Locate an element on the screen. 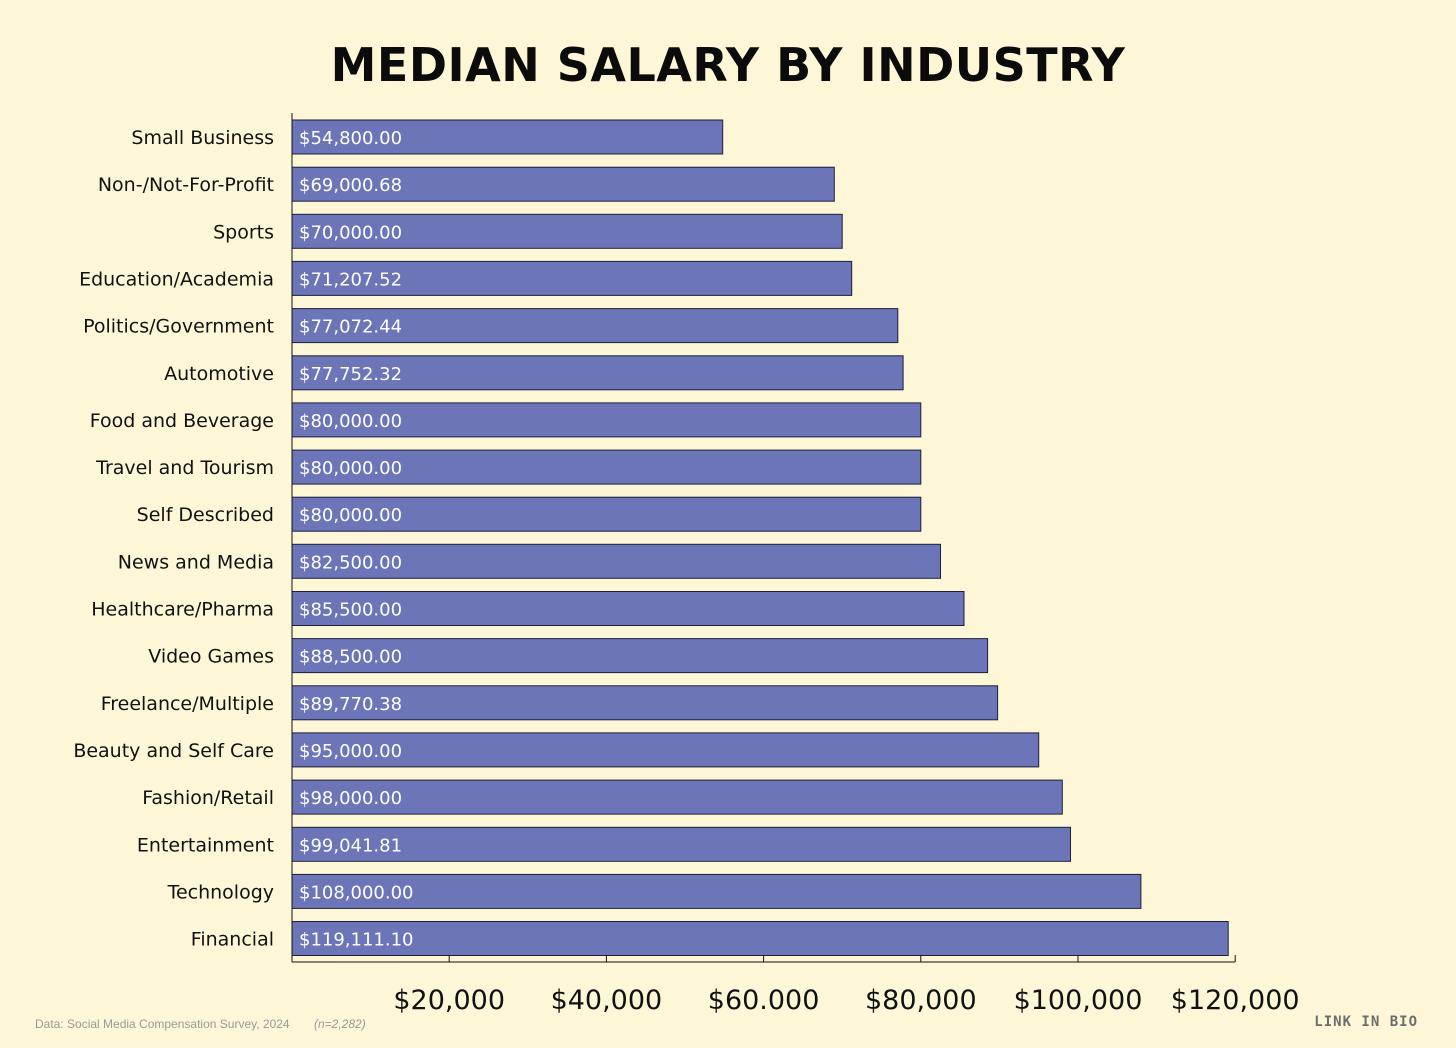 This screenshot has width=1456, height=1048. data-label: $77,752.32 is located at coordinates (350, 374).